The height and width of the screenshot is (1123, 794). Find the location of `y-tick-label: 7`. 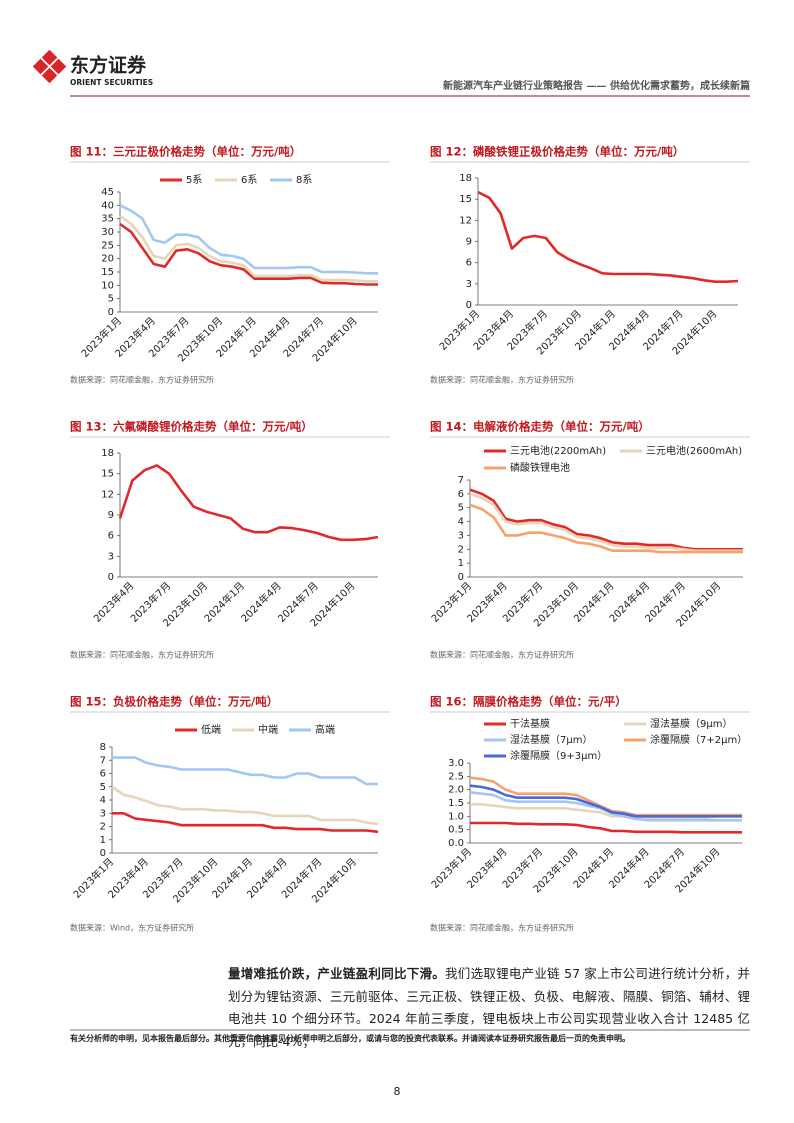

y-tick-label: 7 is located at coordinates (103, 760).